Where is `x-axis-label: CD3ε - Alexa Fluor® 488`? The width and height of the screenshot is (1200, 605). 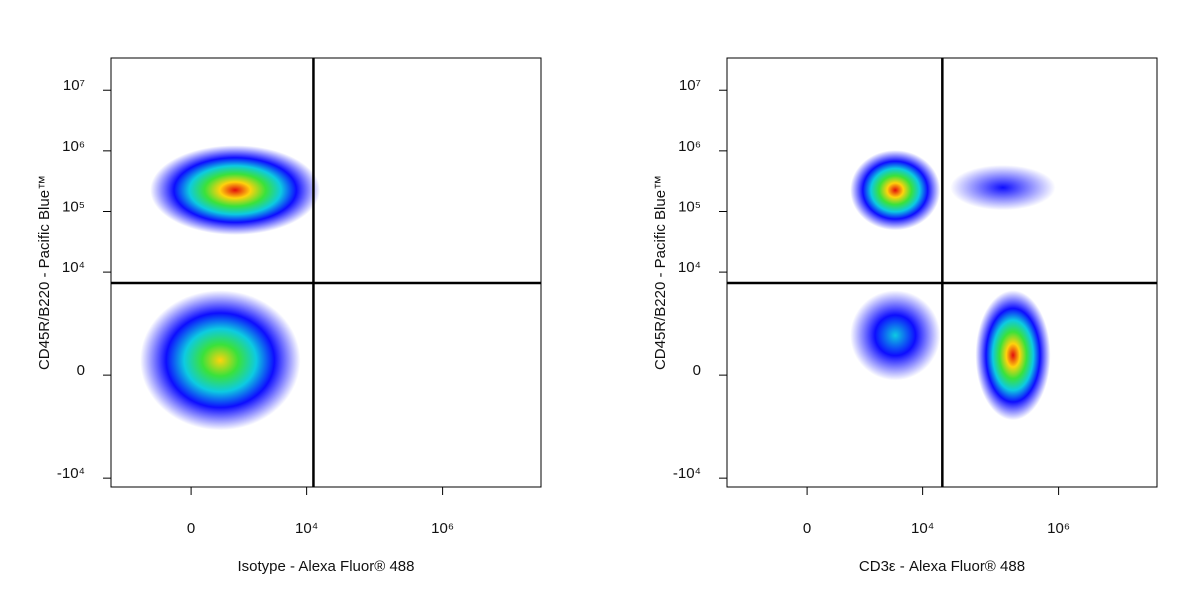
x-axis-label: CD3ε - Alexa Fluor® 488 is located at coordinates (942, 566).